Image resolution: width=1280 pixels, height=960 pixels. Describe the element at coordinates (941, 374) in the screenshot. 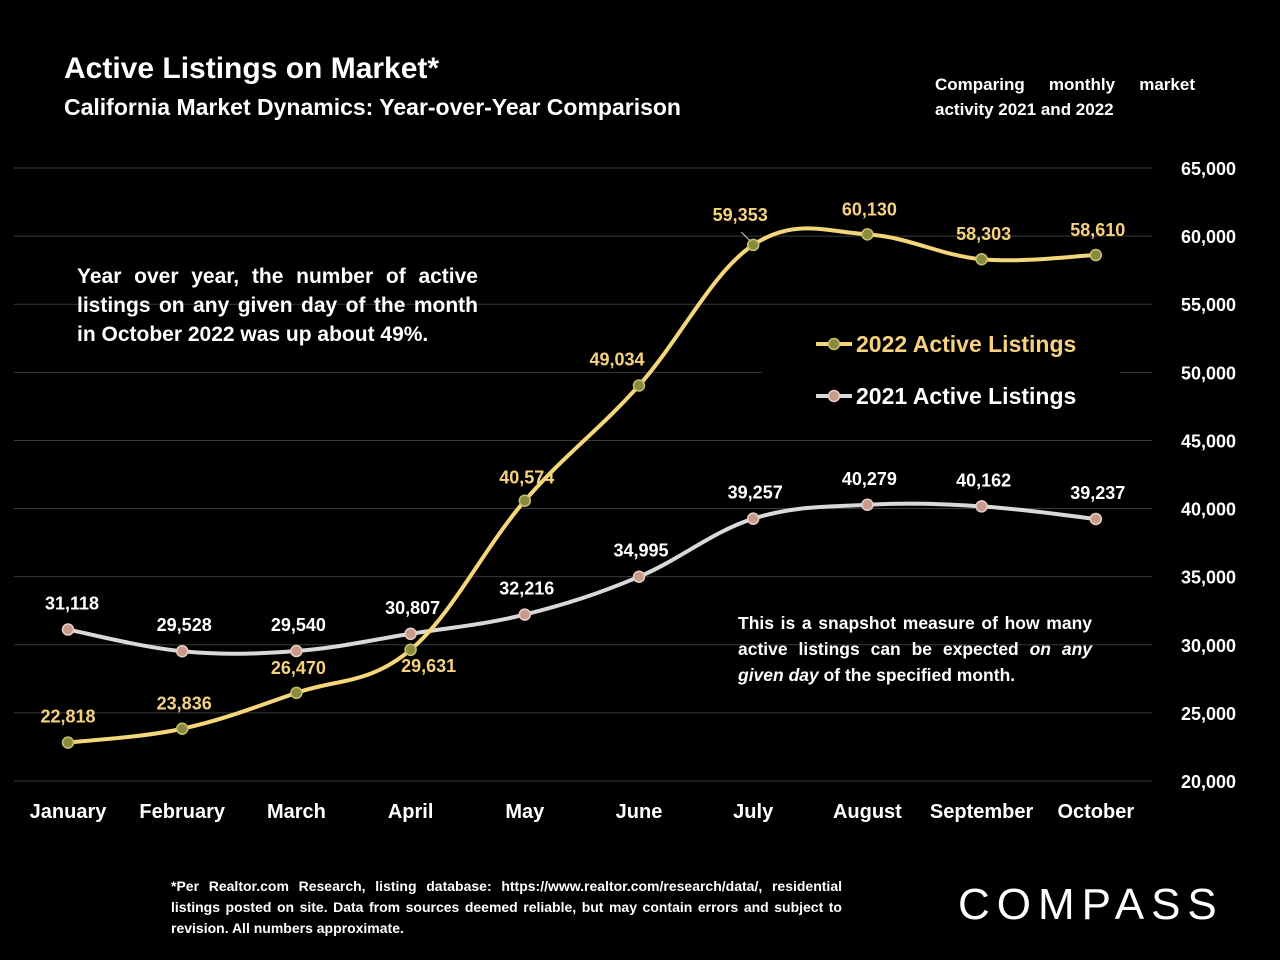

I see `legend-box` at that location.